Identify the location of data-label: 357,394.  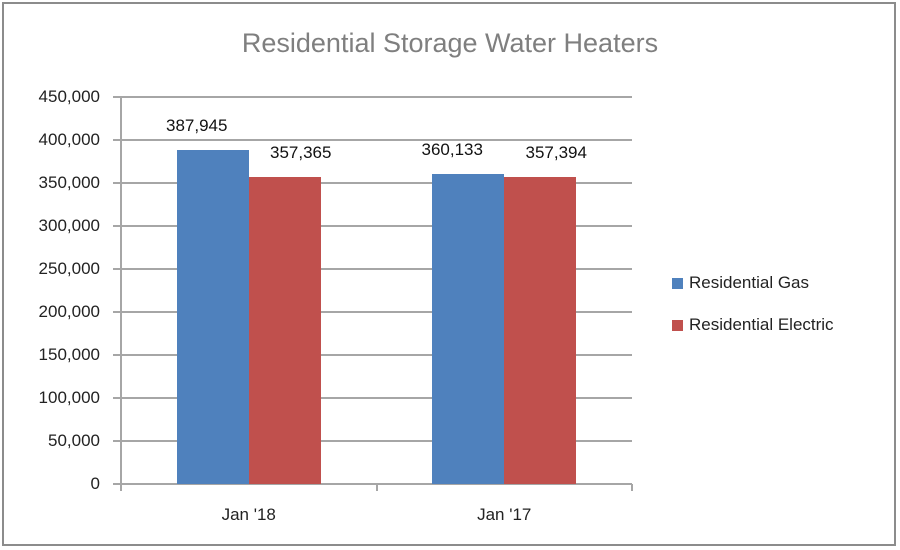
(556, 152).